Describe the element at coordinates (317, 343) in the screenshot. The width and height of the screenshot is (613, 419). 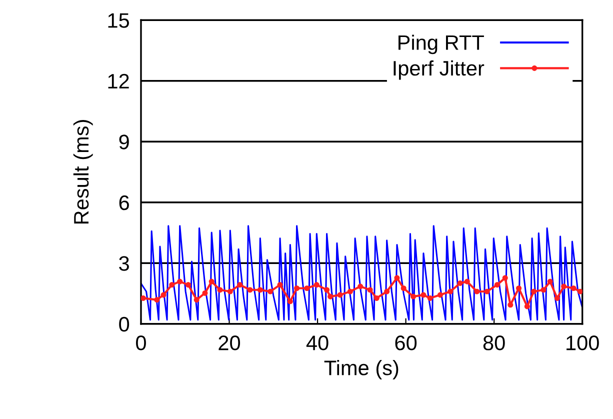
I see `x-tick-label: 40` at that location.